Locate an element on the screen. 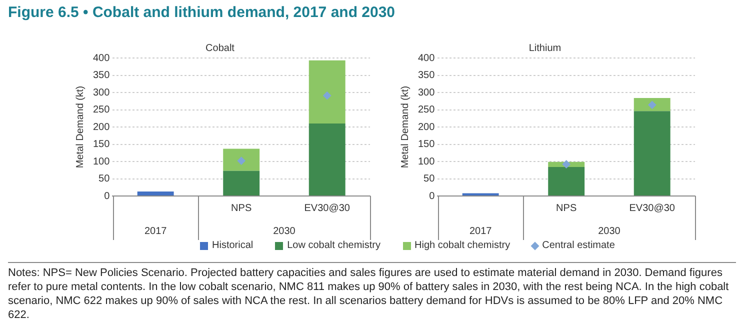  legend-label: Central estimate is located at coordinates (578, 245).